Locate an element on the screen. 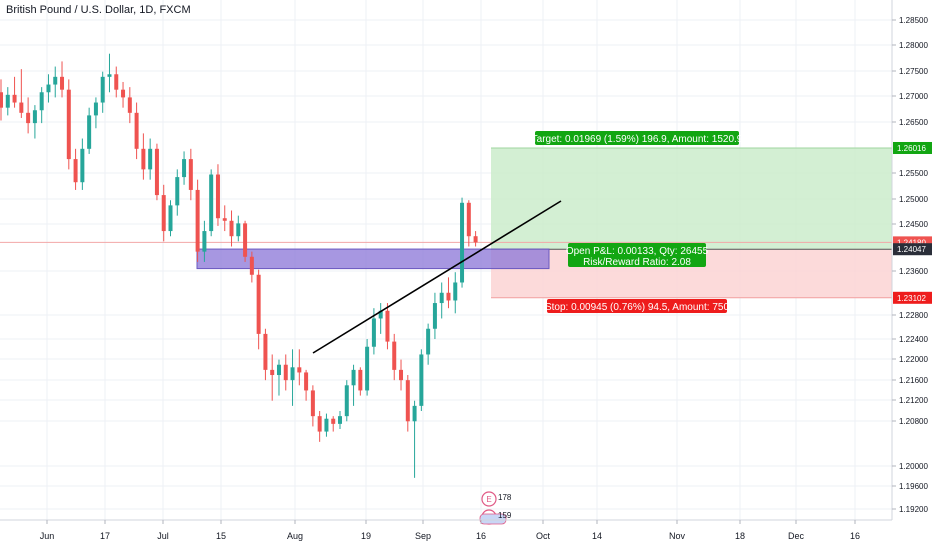 The height and width of the screenshot is (550, 932). price-badge: 1.23102 is located at coordinates (912, 297).